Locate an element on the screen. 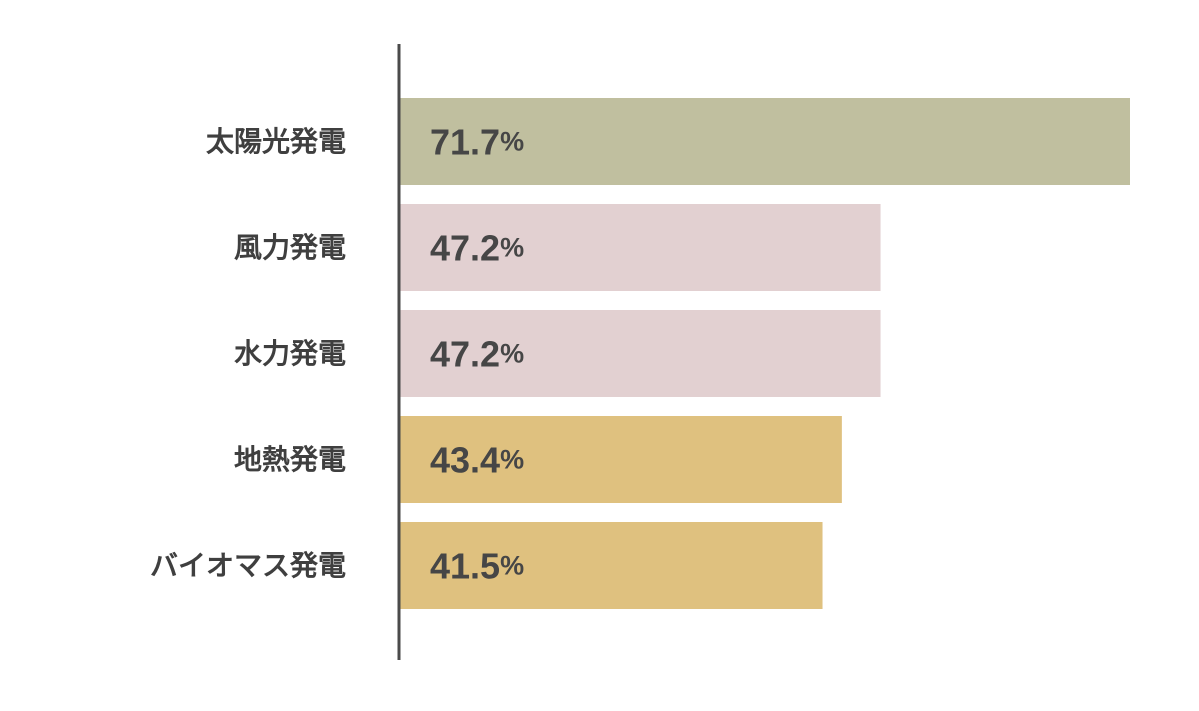 Image resolution: width=1199 pixels, height=711 pixels. value-number: 43.4 is located at coordinates (465, 459).